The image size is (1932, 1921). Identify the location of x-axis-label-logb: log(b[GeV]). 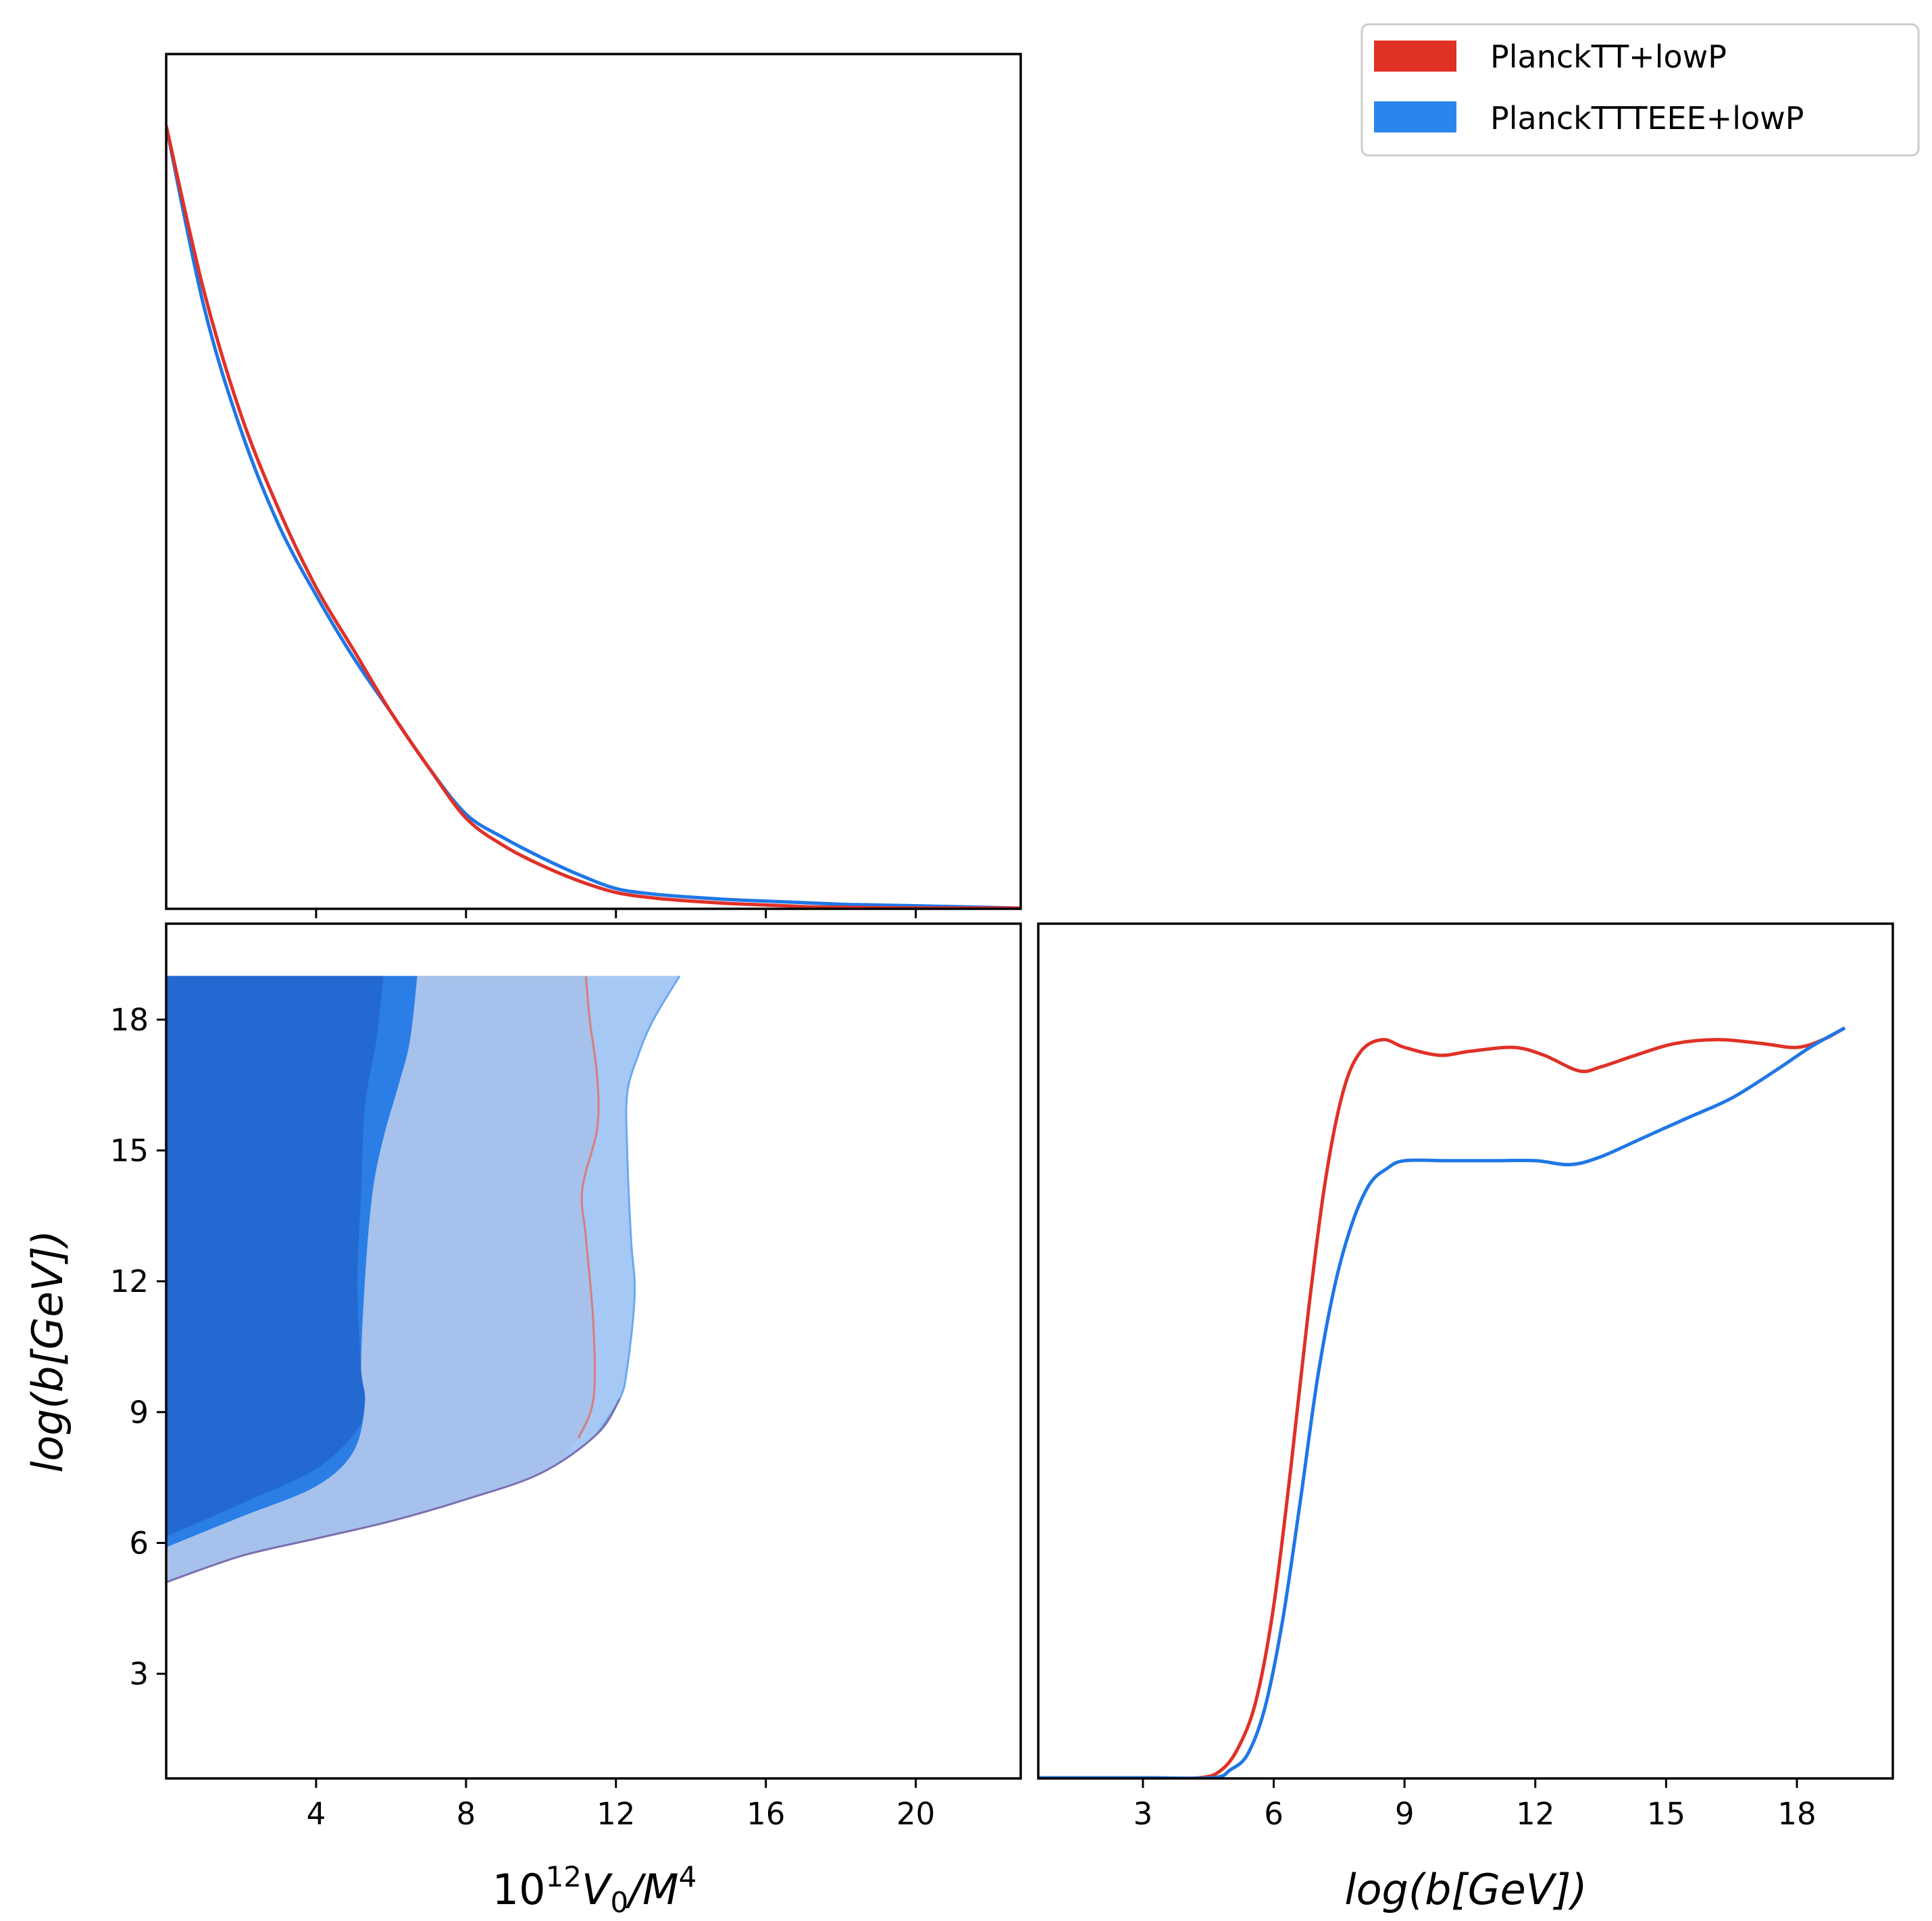
(1465, 1889).